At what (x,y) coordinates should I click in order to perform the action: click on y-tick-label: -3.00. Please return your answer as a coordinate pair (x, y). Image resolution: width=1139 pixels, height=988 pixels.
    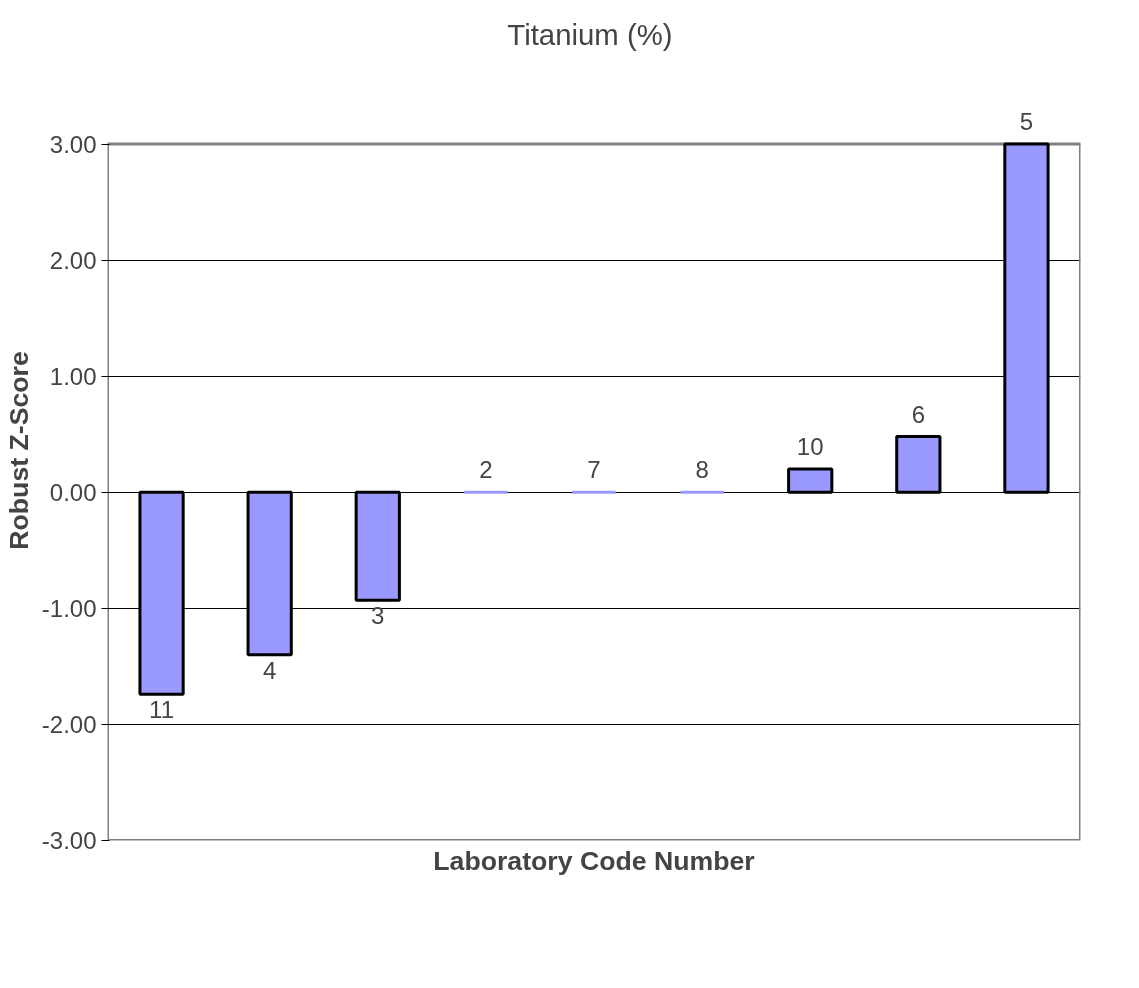
    Looking at the image, I should click on (69, 840).